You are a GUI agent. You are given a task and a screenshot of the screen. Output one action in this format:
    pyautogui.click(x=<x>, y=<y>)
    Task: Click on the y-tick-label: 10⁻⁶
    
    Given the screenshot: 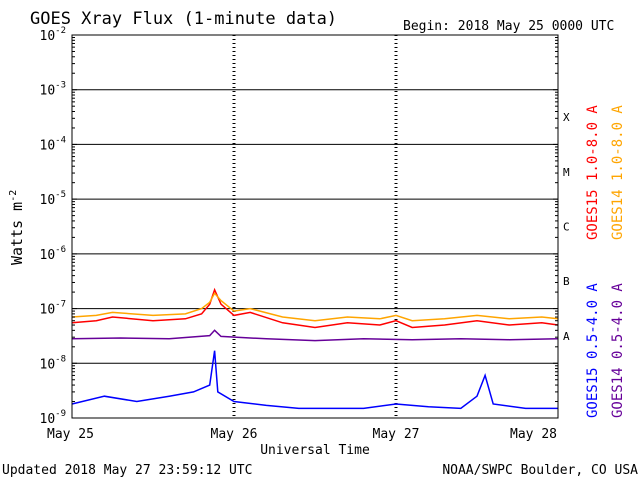 What is the action you would take?
    pyautogui.click(x=53, y=254)
    